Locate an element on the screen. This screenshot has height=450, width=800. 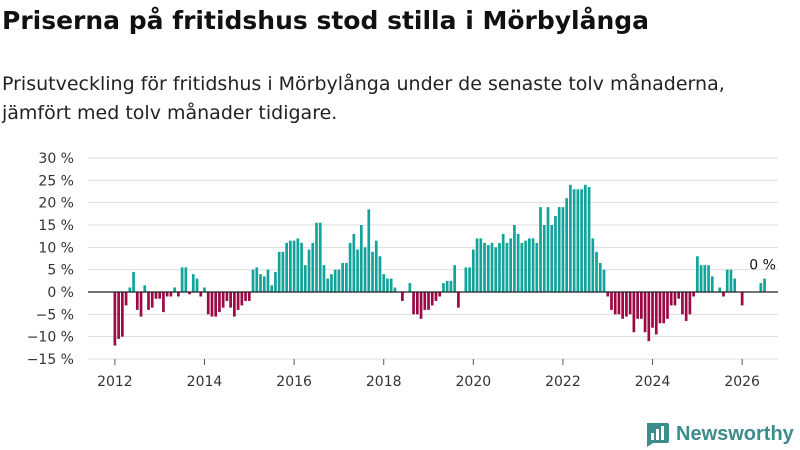
x-tick-label: 2024 is located at coordinates (653, 382).